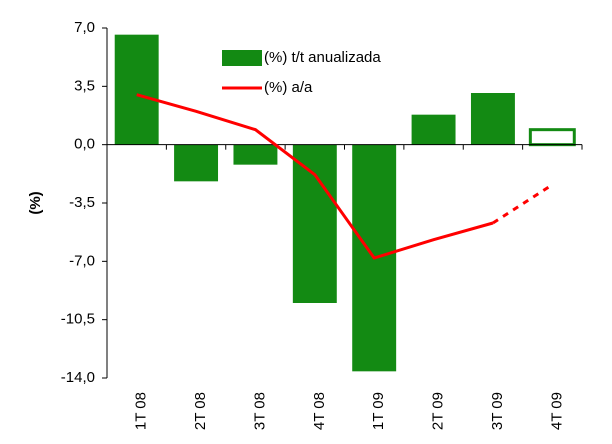  What do you see at coordinates (378, 411) in the screenshot?
I see `x-tick-label: 1T 09` at bounding box center [378, 411].